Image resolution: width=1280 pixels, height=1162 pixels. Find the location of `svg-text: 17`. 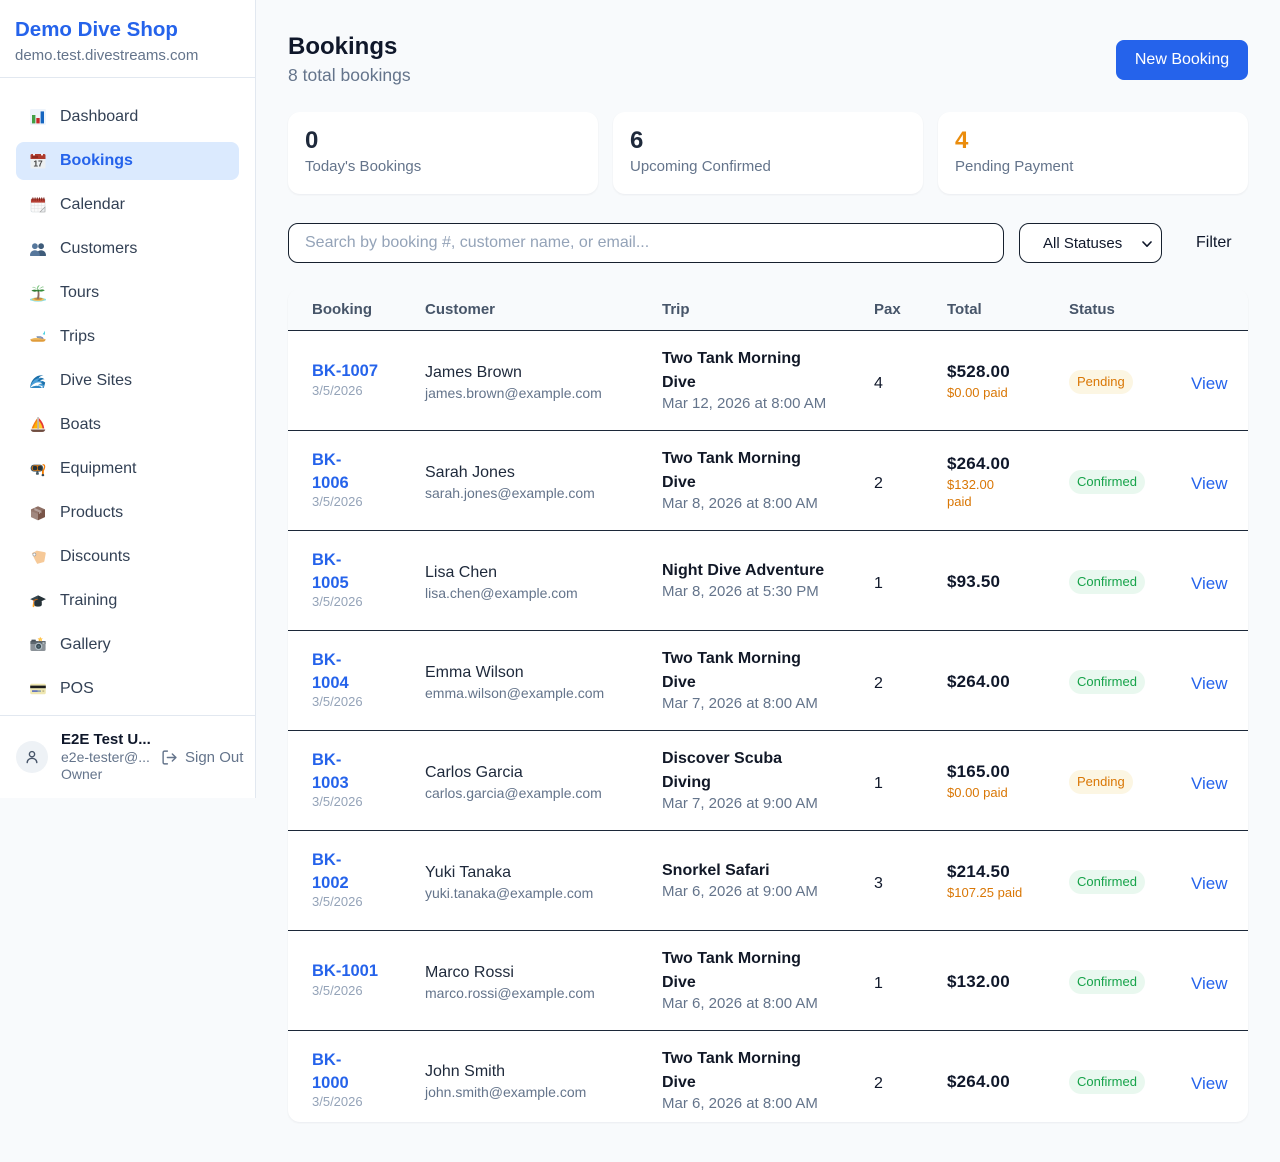

svg-text: 17 is located at coordinates (38, 164).